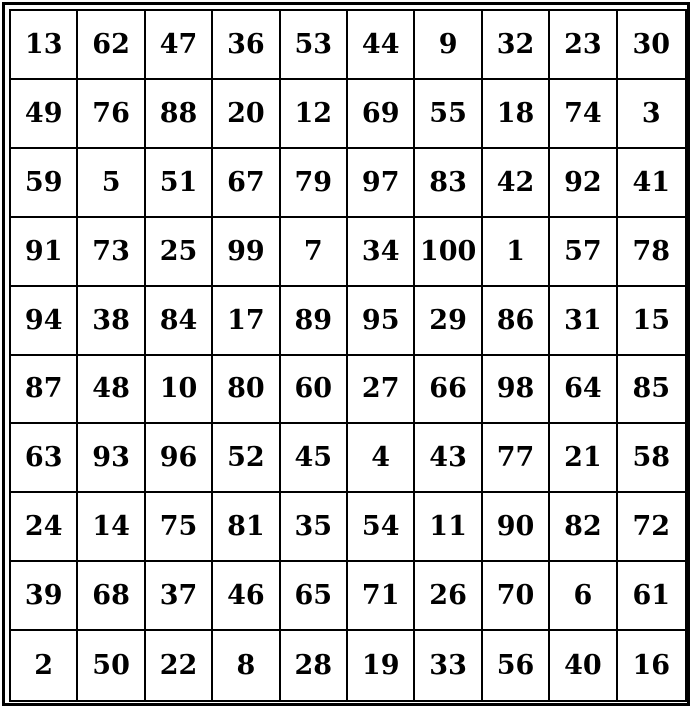 Image resolution: width=700 pixels, height=713 pixels. What do you see at coordinates (584, 45) in the screenshot?
I see `grid-cell: 23` at bounding box center [584, 45].